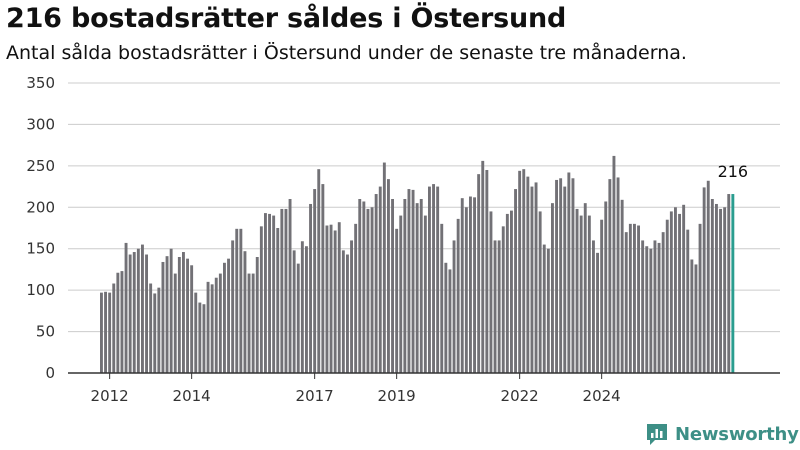 Image resolution: width=800 pixels, height=450 pixels. What do you see at coordinates (733, 171) in the screenshot?
I see `latest-value-label: 216` at bounding box center [733, 171].